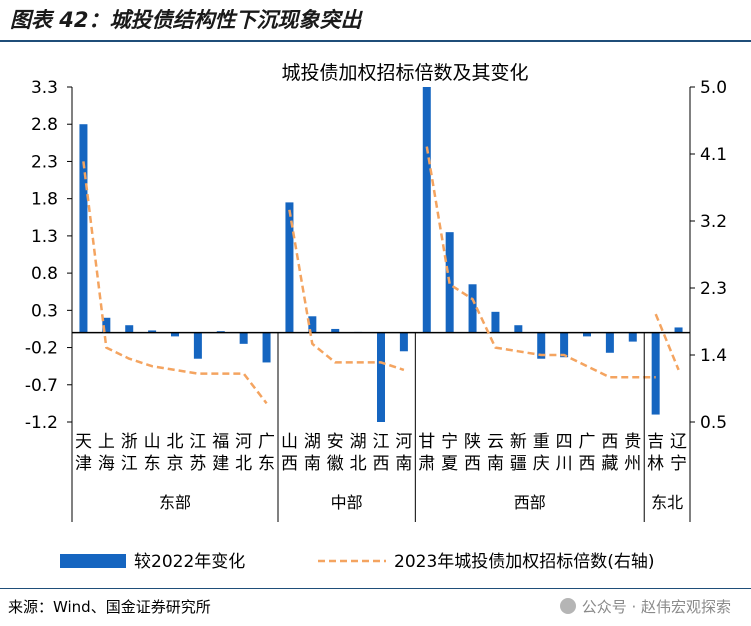 Image resolution: width=751 pixels, height=626 pixels. What do you see at coordinates (357, 562) in the screenshot?
I see `legend: 较2022年变化 2023年城投债加权招标倍数(右轴)` at bounding box center [357, 562].